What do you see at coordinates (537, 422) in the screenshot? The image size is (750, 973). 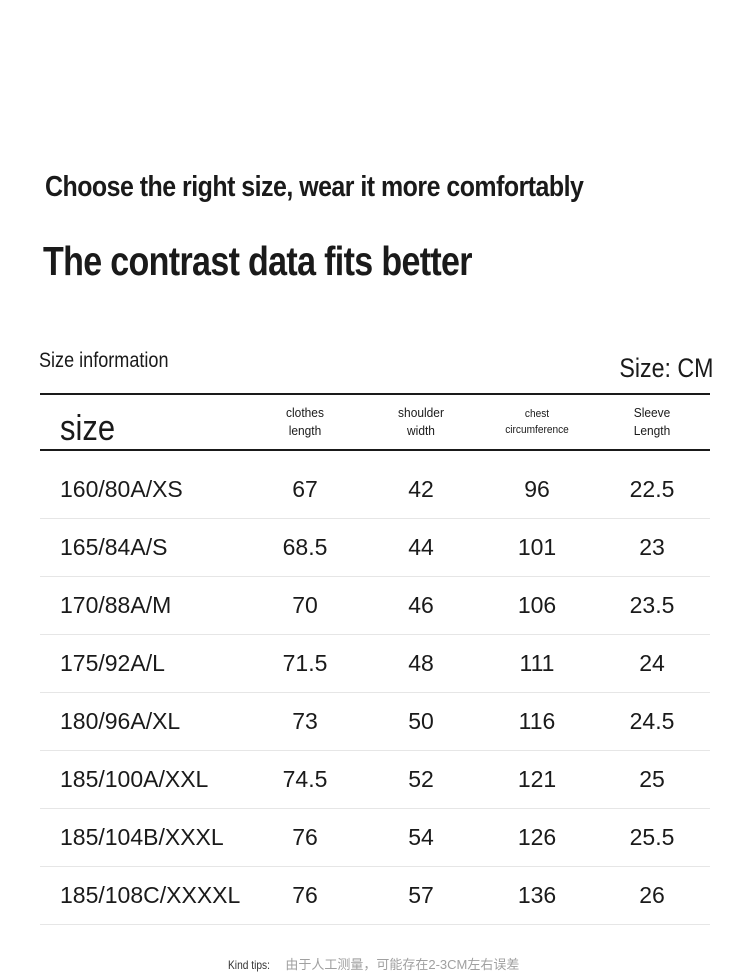 I see `column-header-chest-circumference: chest circumference` at bounding box center [537, 422].